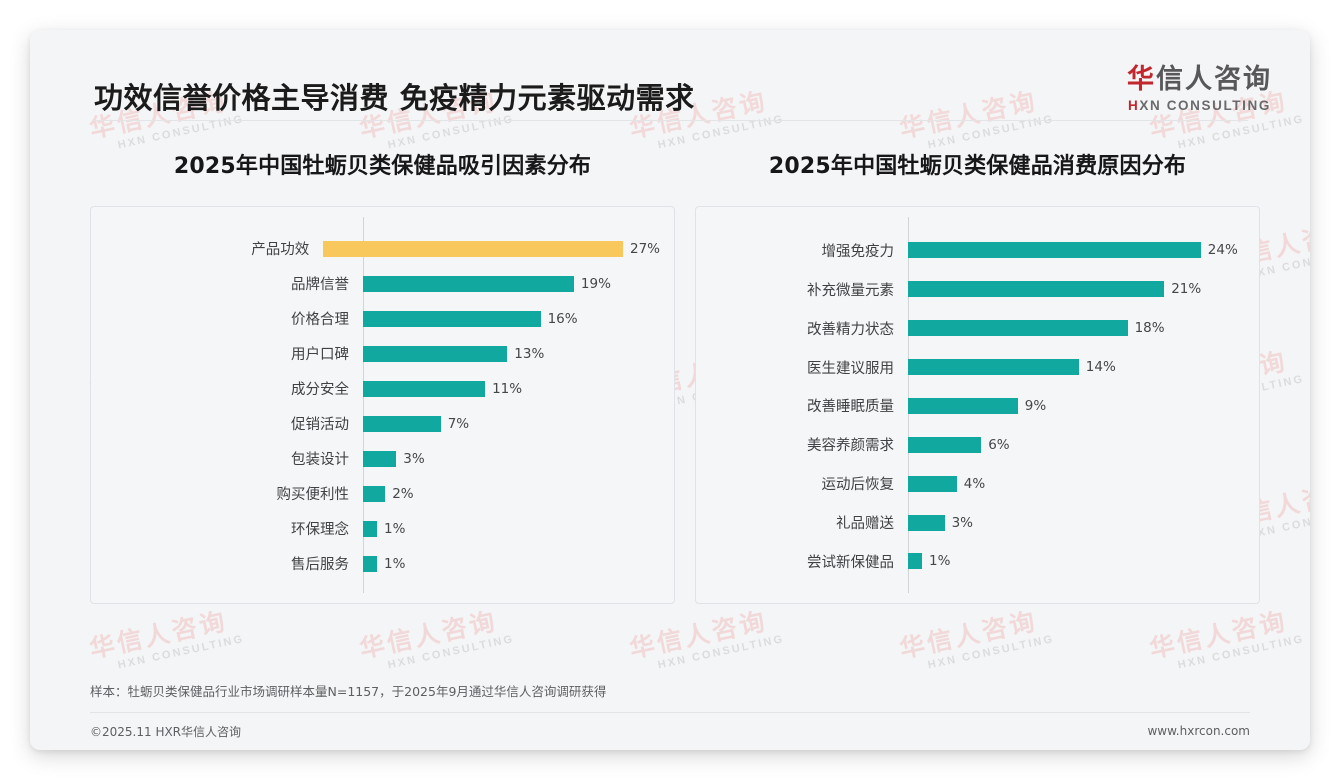  I want to click on logo-english-rest: XN CONSULTING, so click(1205, 105).